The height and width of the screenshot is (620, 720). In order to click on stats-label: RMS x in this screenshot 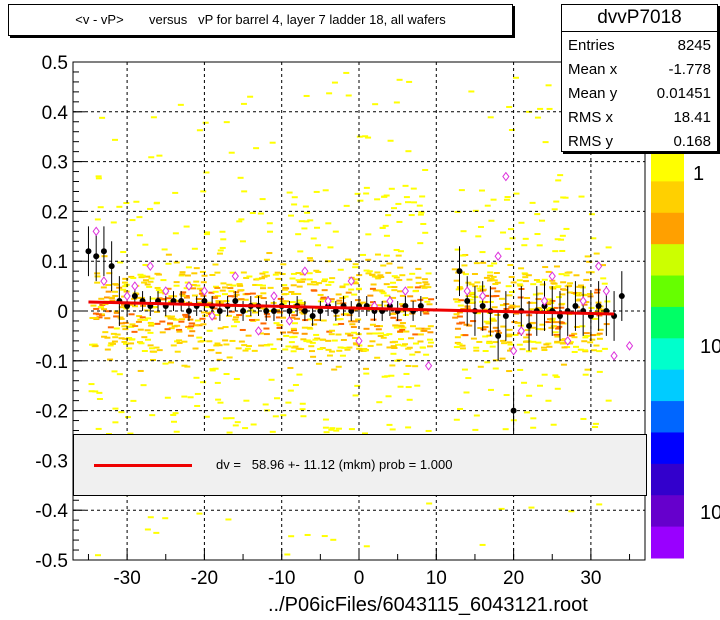, I will do `click(590, 117)`.